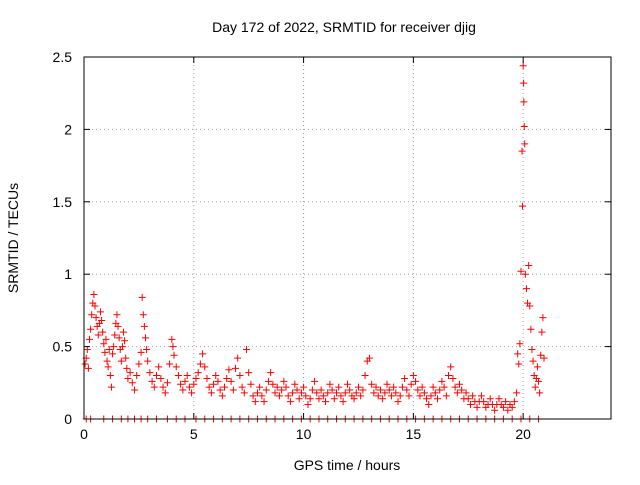  What do you see at coordinates (68, 419) in the screenshot?
I see `y-tick-label: 0` at bounding box center [68, 419].